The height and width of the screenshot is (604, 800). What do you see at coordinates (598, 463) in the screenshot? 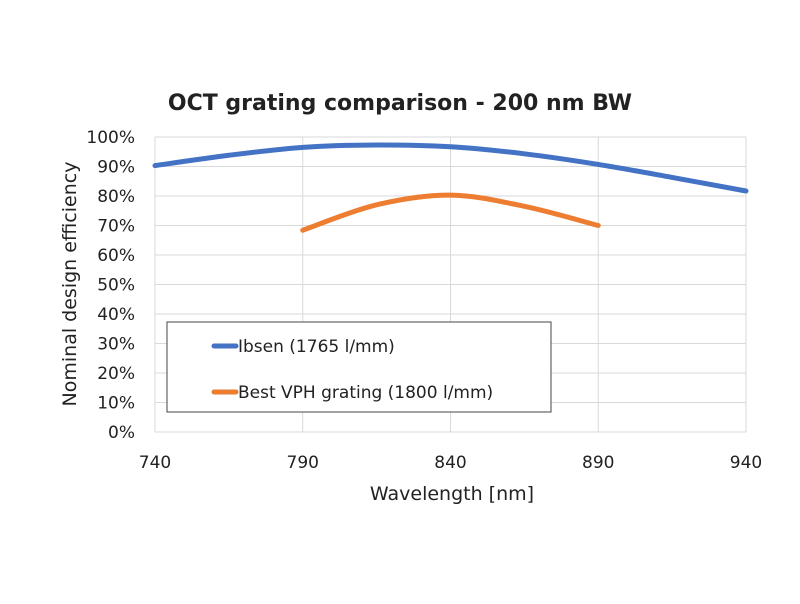
I see `x-tick-label: 890` at bounding box center [598, 463].